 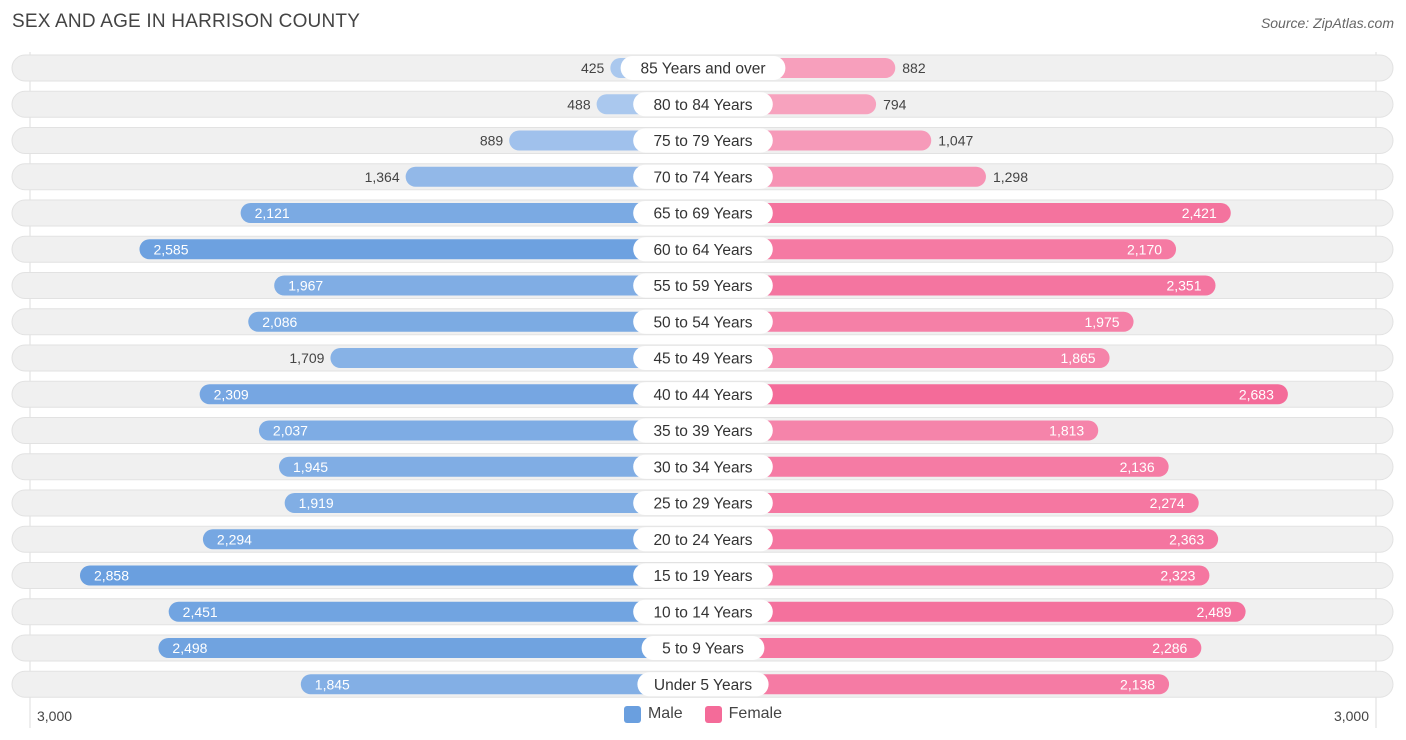 What do you see at coordinates (593, 68) in the screenshot?
I see `value-label-male: 425` at bounding box center [593, 68].